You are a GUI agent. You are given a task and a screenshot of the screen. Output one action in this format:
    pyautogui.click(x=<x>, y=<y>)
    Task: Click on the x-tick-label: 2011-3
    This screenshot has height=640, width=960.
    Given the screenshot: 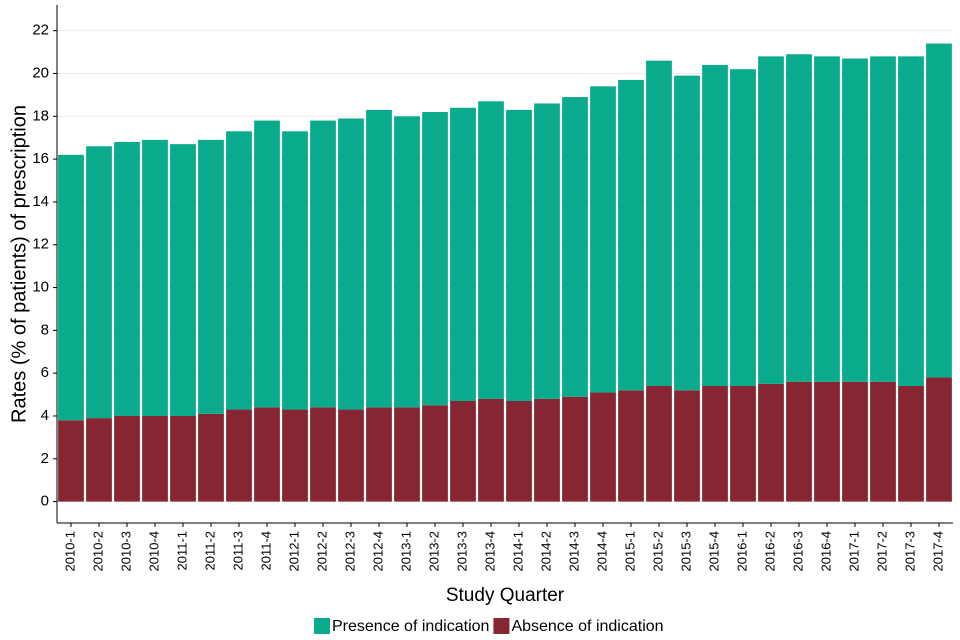 What is the action you would take?
    pyautogui.click(x=237, y=551)
    